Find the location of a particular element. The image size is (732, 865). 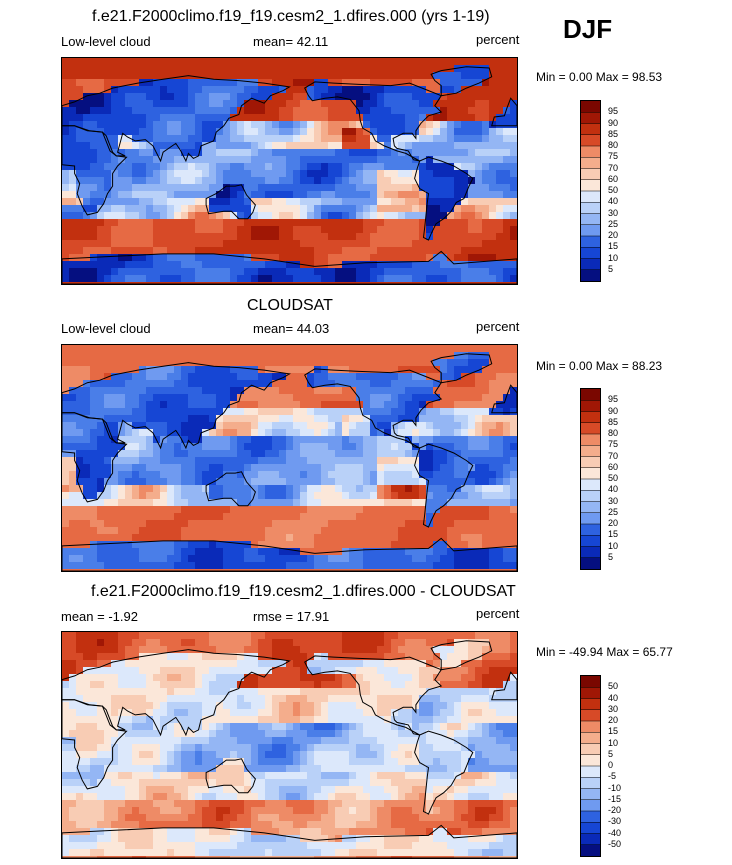

panel1-minmax: Min = 0.00 Max = 98.53 is located at coordinates (599, 77).